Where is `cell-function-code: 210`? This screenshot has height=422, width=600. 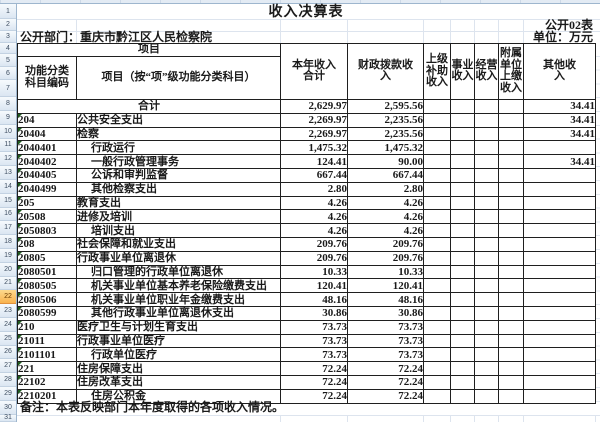
cell-function-code: 210 is located at coordinates (47, 327).